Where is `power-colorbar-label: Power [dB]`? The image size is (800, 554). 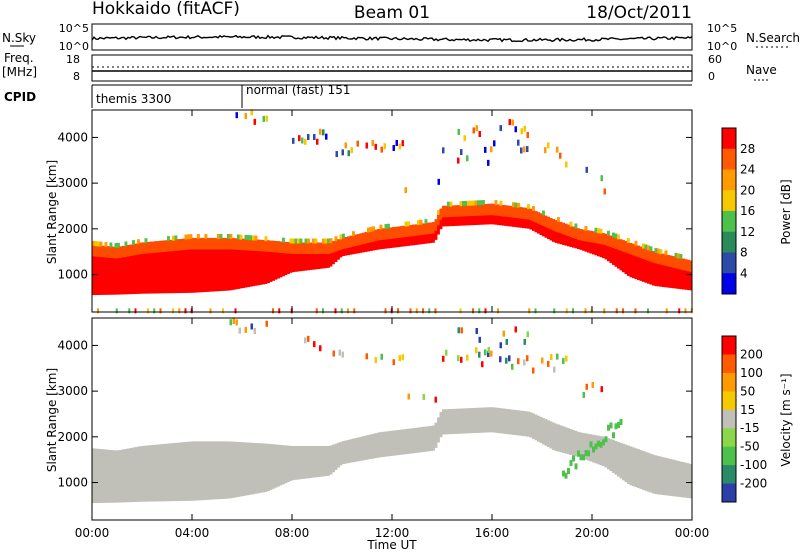 power-colorbar-label: Power [dB] is located at coordinates (786, 211).